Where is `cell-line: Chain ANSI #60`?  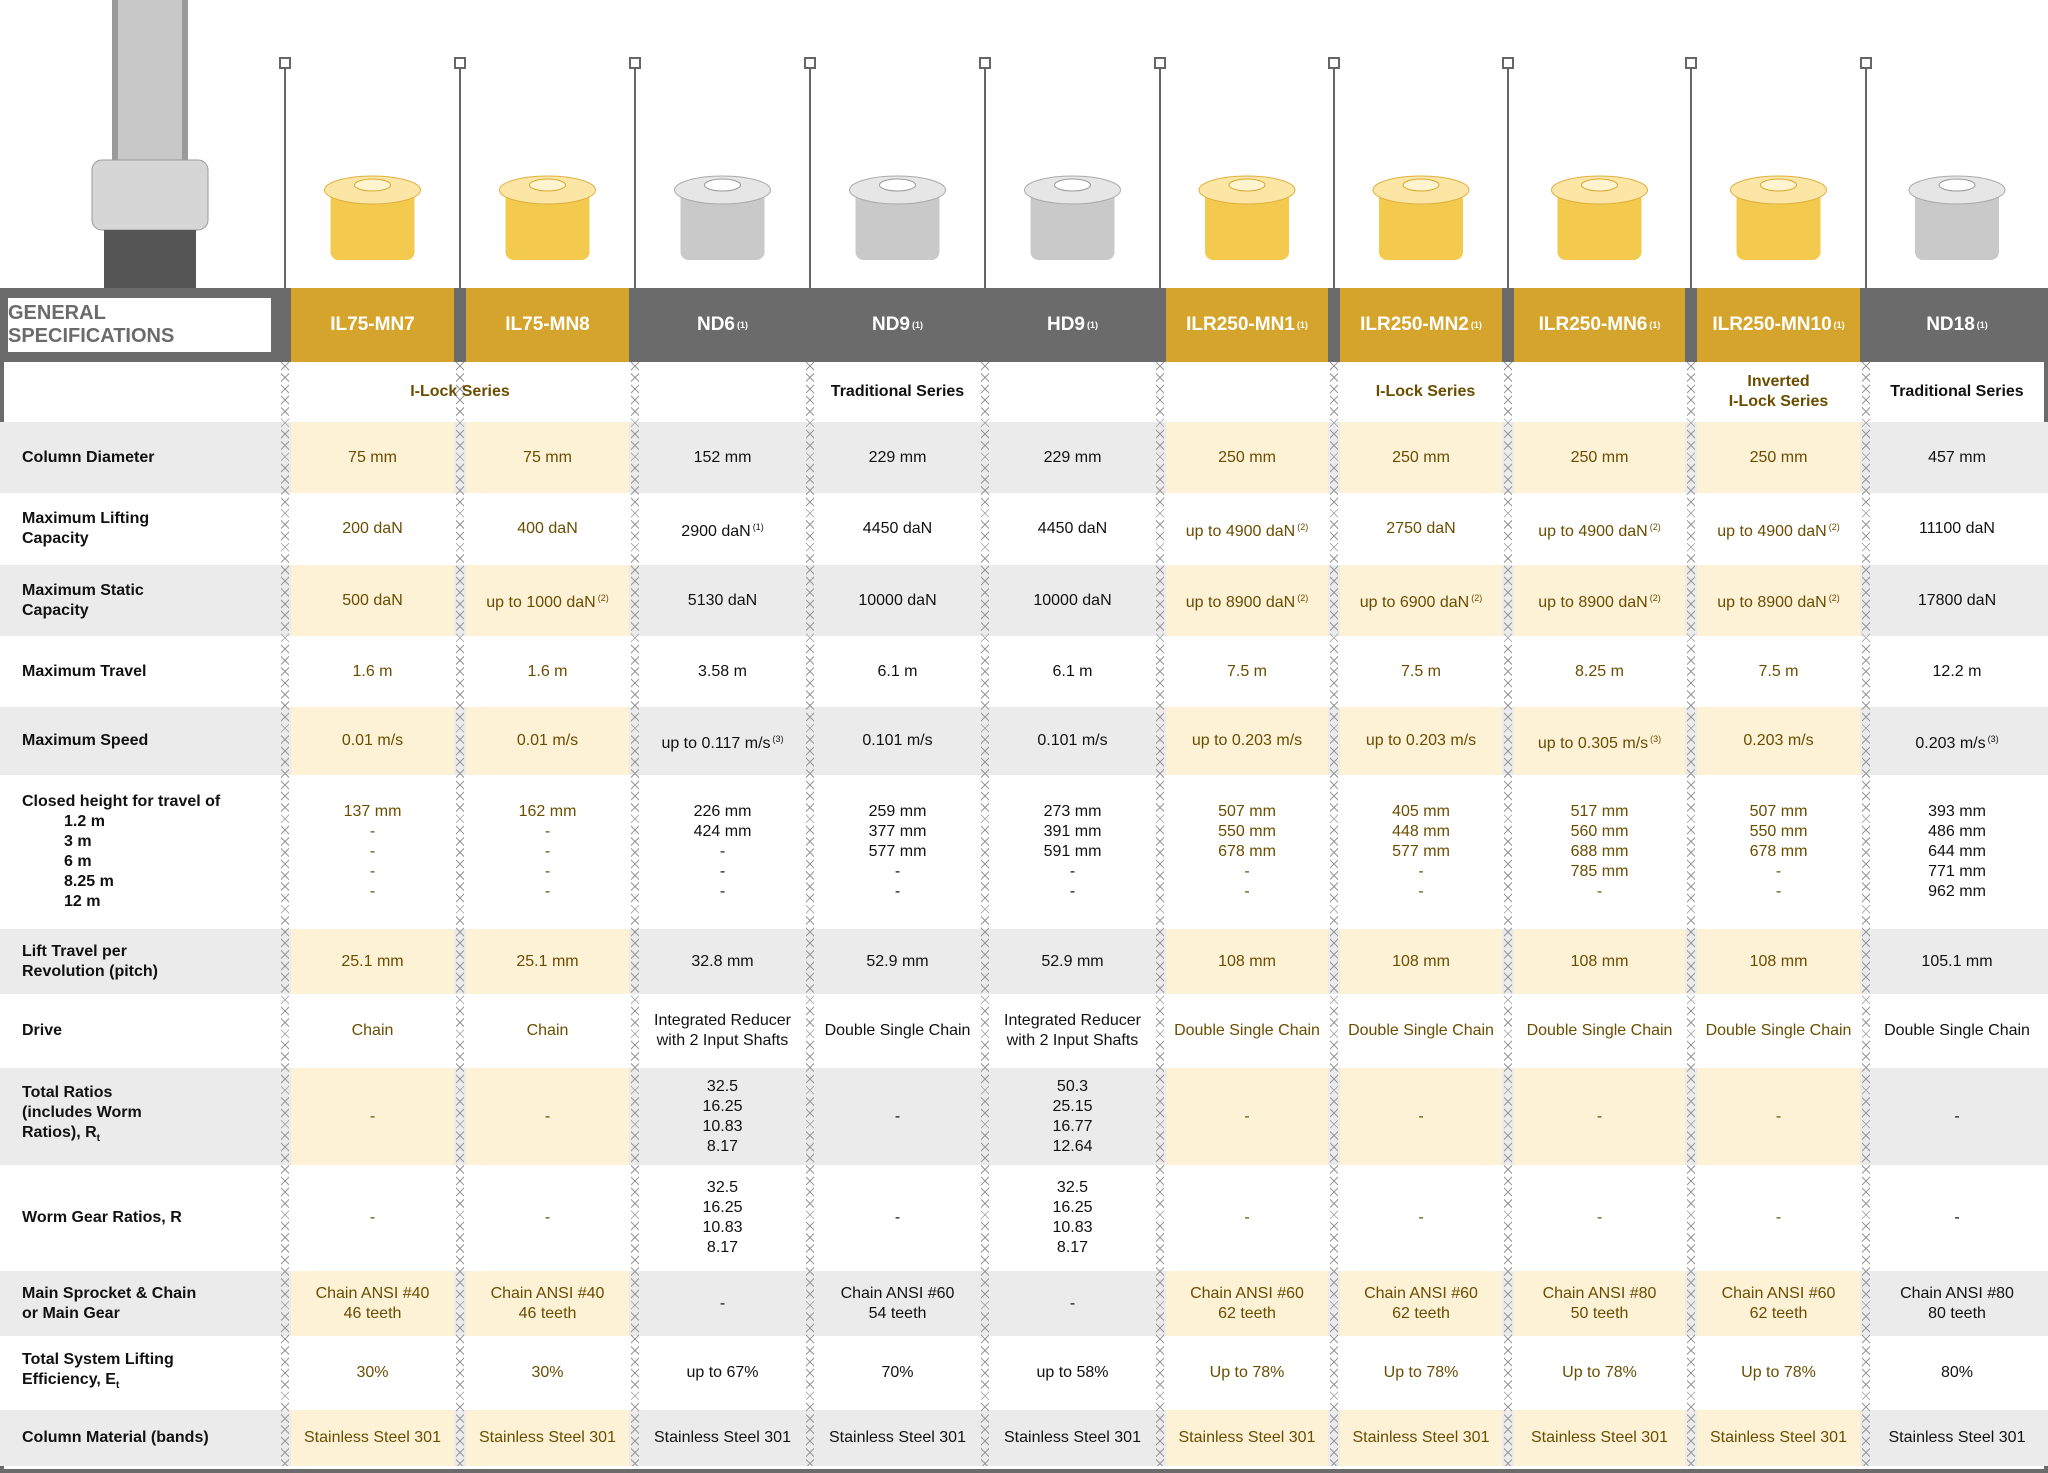
cell-line: Chain ANSI #60 is located at coordinates (1247, 1293).